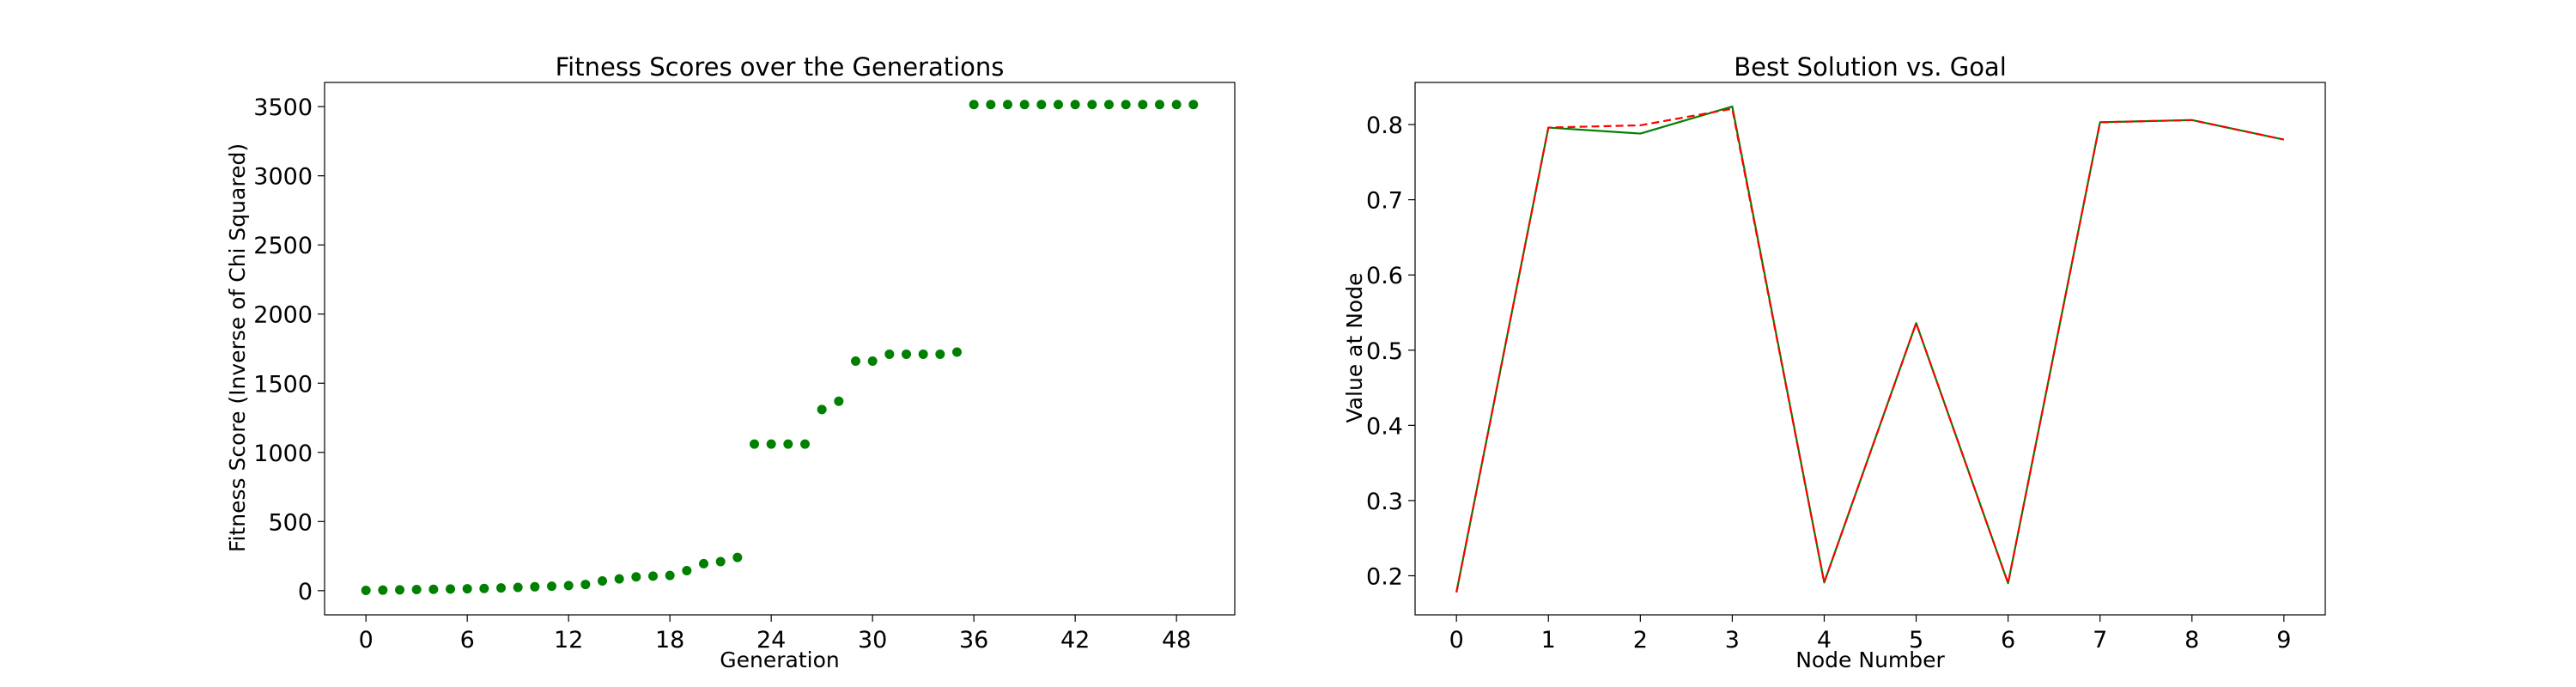 This screenshot has height=687, width=2576. What do you see at coordinates (1385, 125) in the screenshot?
I see `y-tick-label: 0.8` at bounding box center [1385, 125].